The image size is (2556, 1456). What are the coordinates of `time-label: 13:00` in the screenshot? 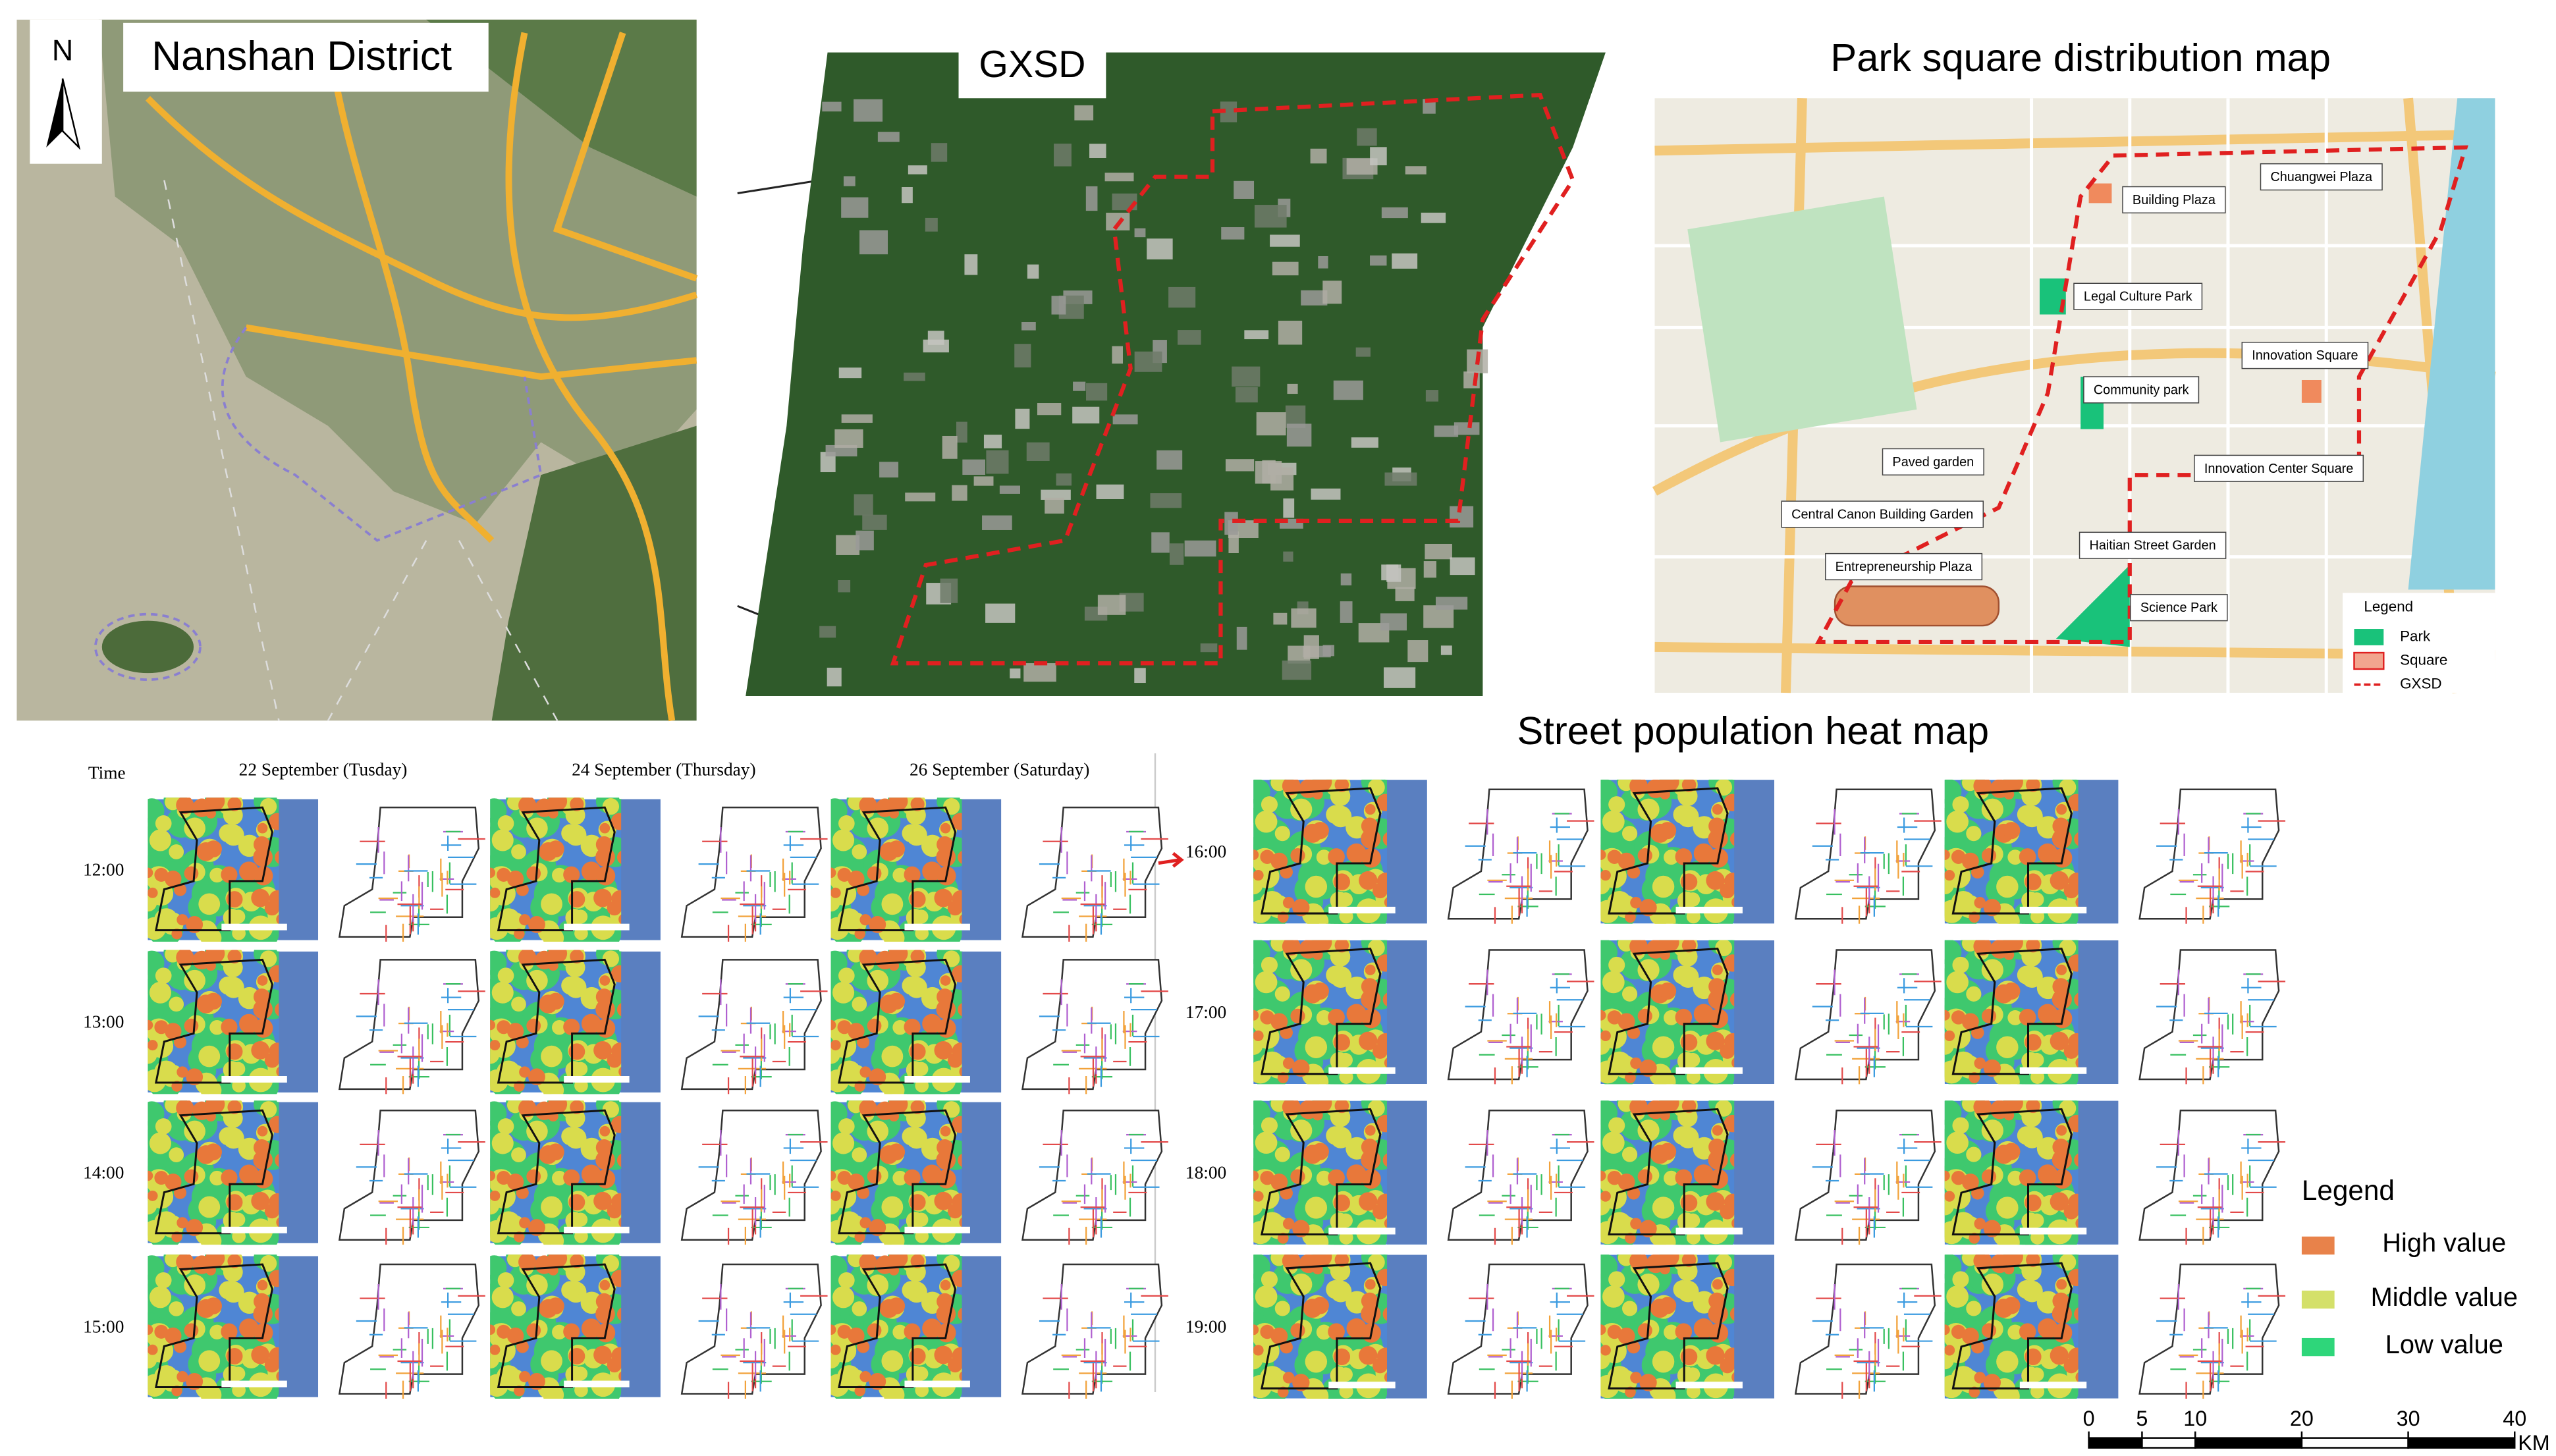 It's located at (103, 1022).